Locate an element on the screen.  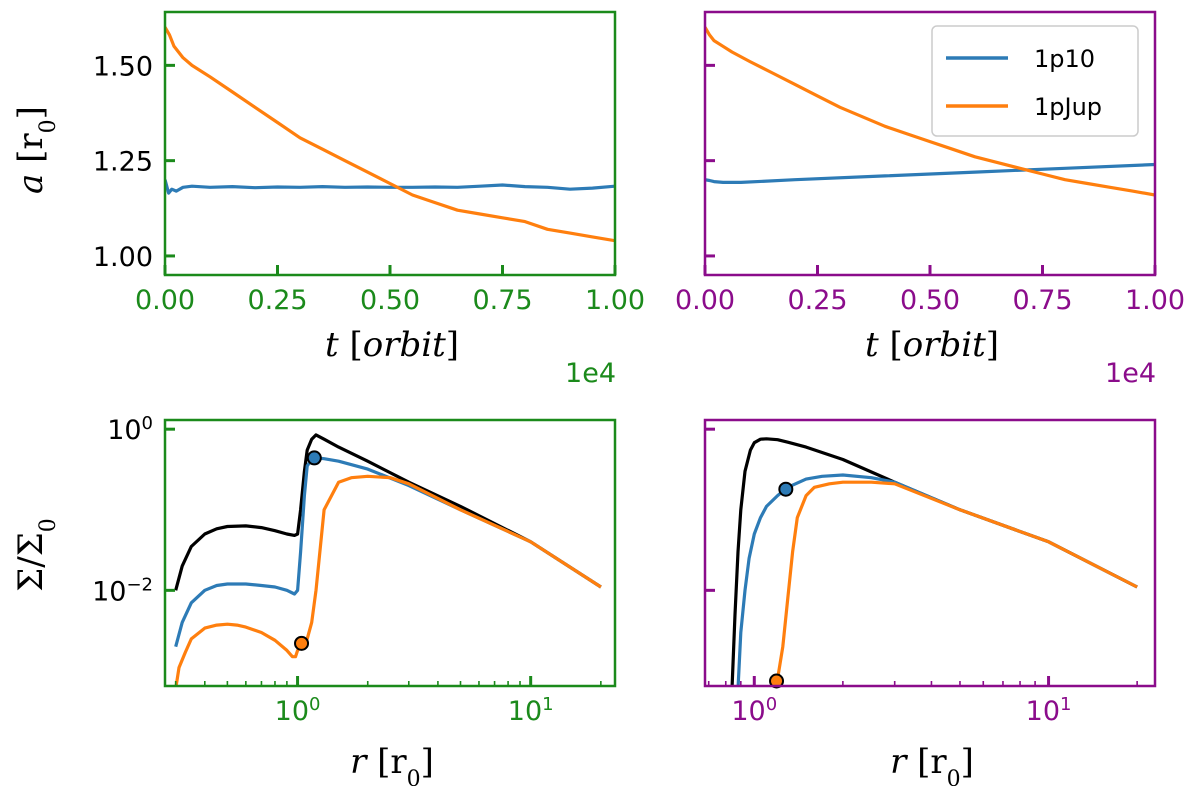
y-tick-label: 1.25 is located at coordinates (123, 162).